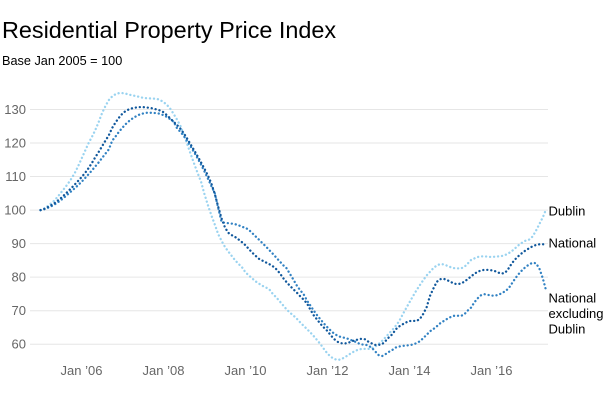 This screenshot has width=615, height=415. Describe the element at coordinates (164, 370) in the screenshot. I see `svg-text: Jan ’08` at that location.